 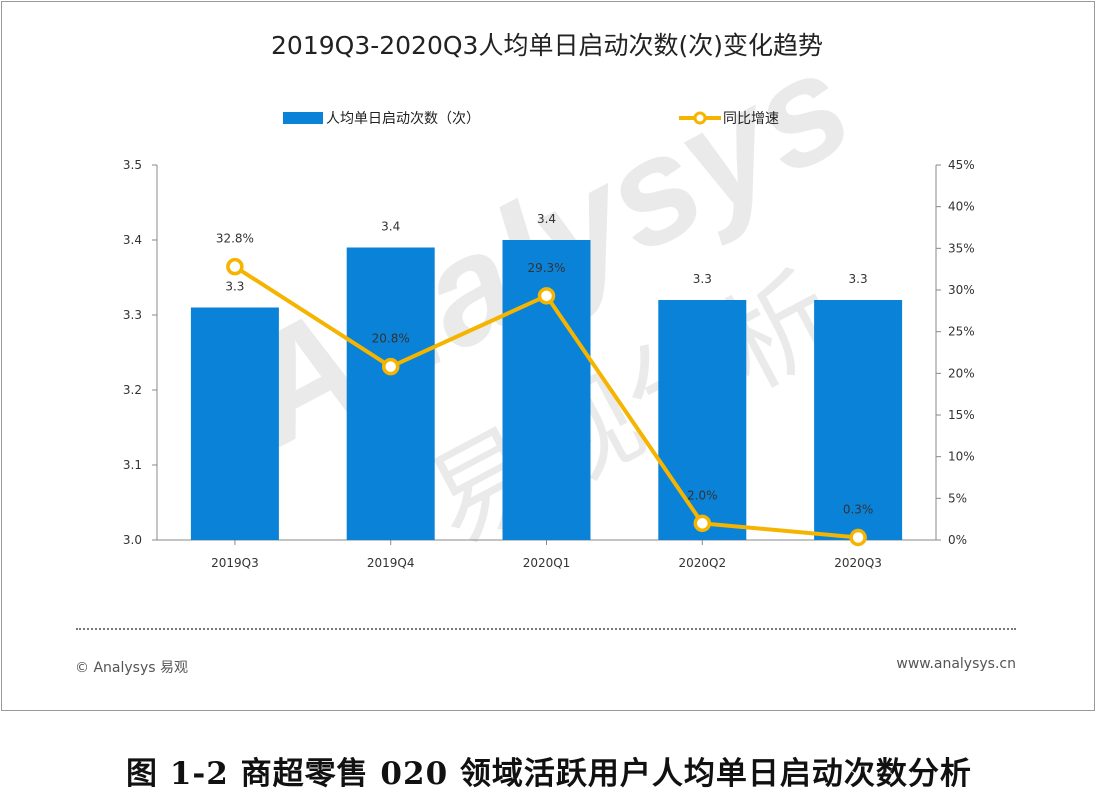 I want to click on legend-line-label: 同比增速, so click(x=751, y=119).